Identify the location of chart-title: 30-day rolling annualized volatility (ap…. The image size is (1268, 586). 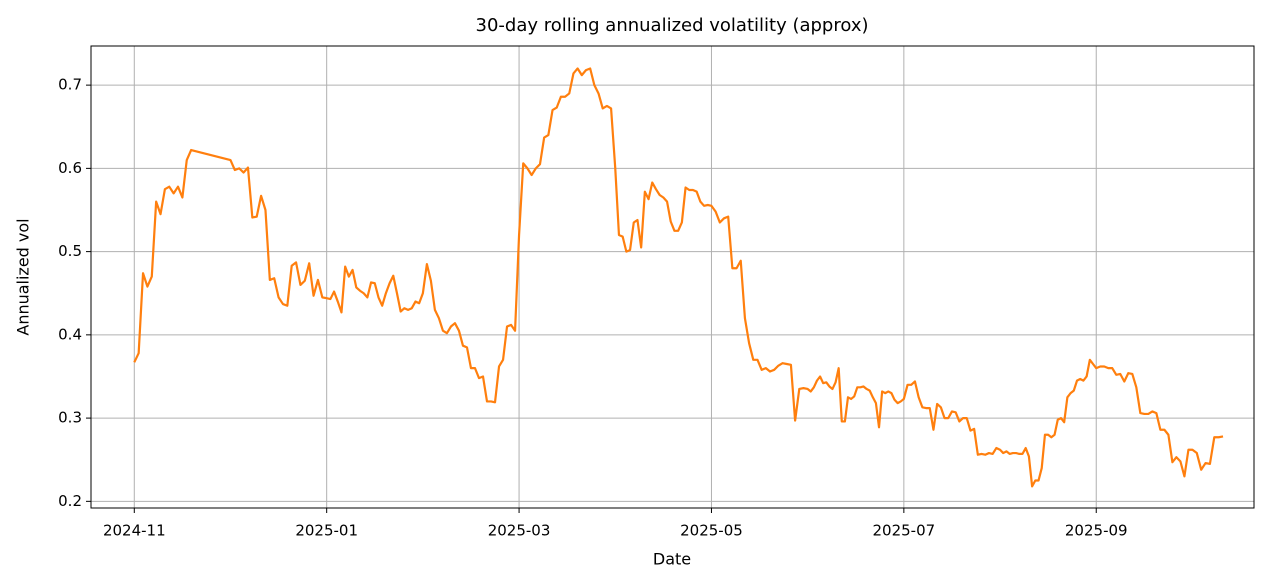
(672, 25).